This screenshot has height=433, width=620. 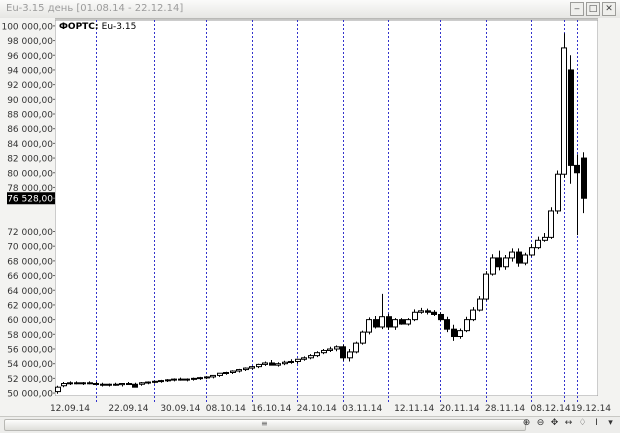 I want to click on y-axis-panel, so click(x=27, y=217).